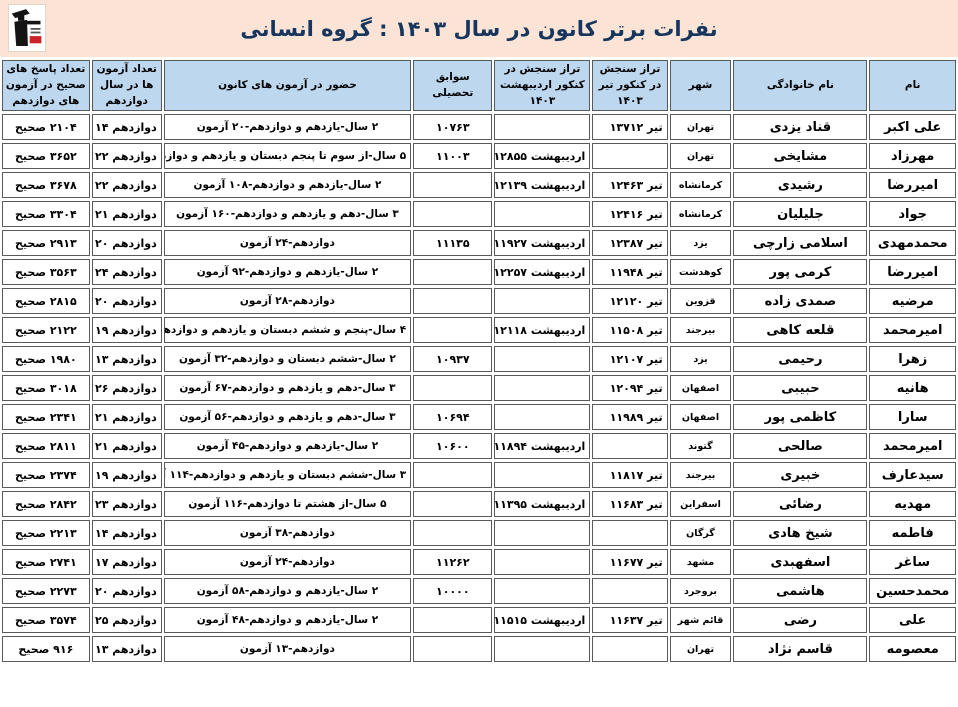  Describe the element at coordinates (453, 156) in the screenshot. I see `cell-savabegh: ۱۱۰۰۳` at that location.